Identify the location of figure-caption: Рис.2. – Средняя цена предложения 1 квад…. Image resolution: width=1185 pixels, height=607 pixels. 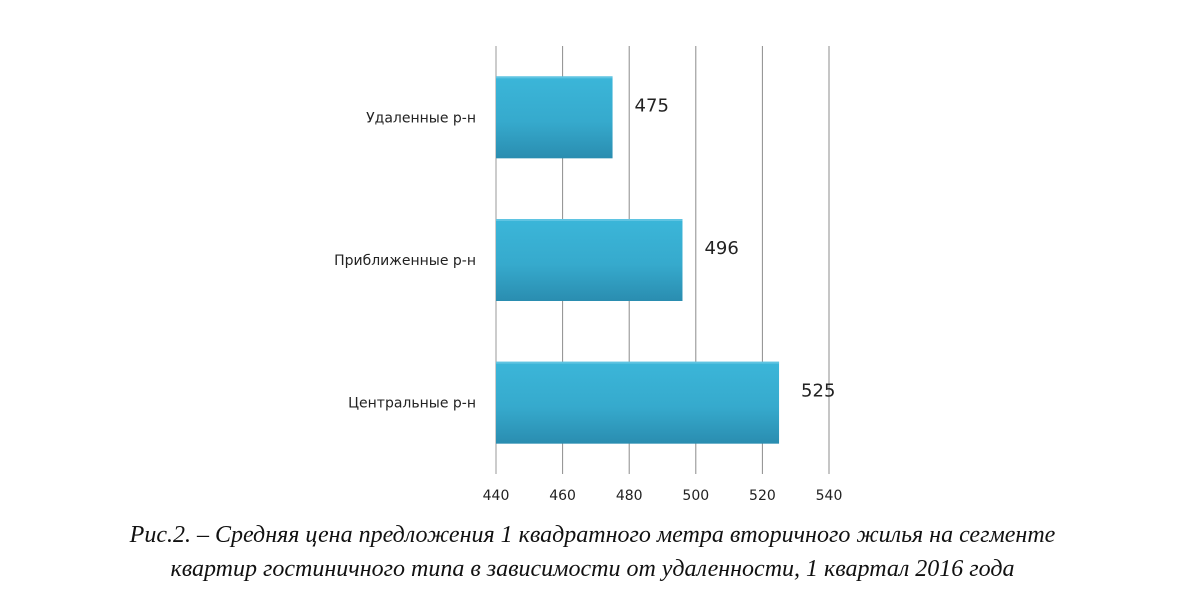
(592, 552).